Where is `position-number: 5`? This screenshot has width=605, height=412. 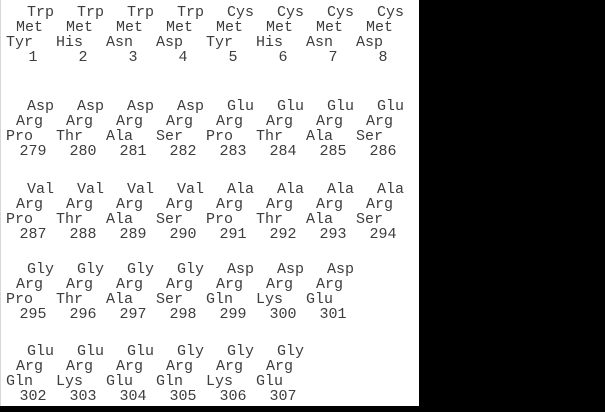 position-number: 5 is located at coordinates (233, 57).